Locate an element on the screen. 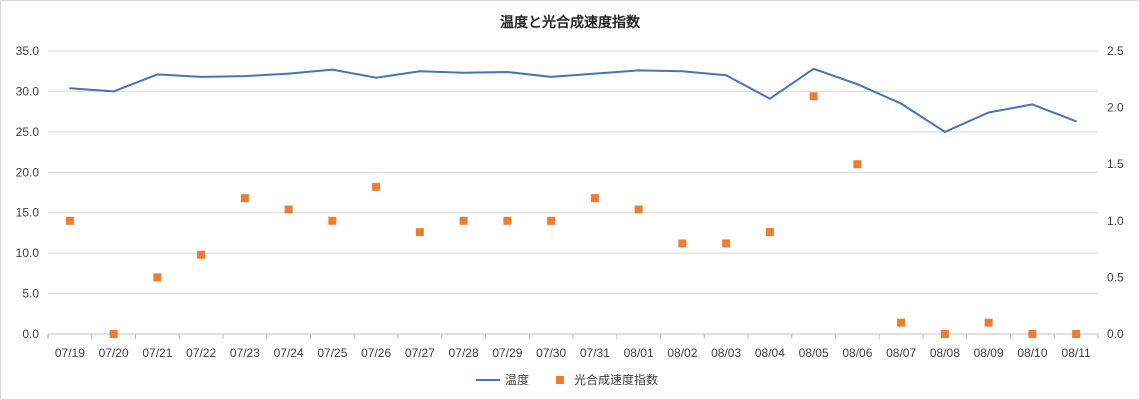  legend-marker-swatch is located at coordinates (560, 380).